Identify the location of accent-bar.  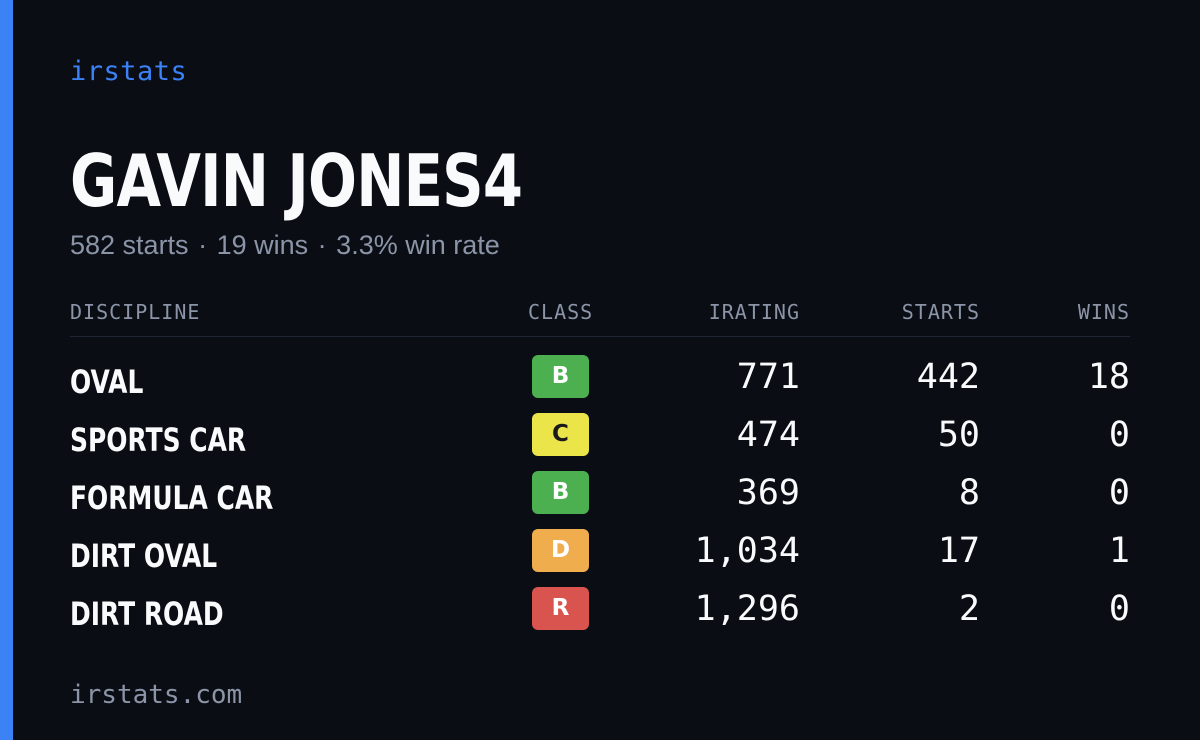
(6, 370).